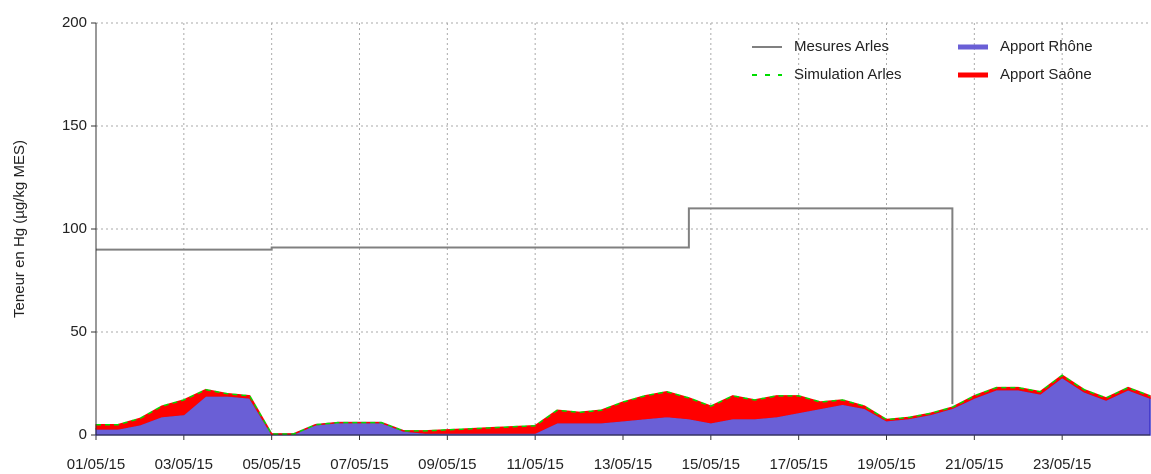 This screenshot has height=474, width=1151. Describe the element at coordinates (886, 464) in the screenshot. I see `x-tick-label: 19/05/15` at that location.